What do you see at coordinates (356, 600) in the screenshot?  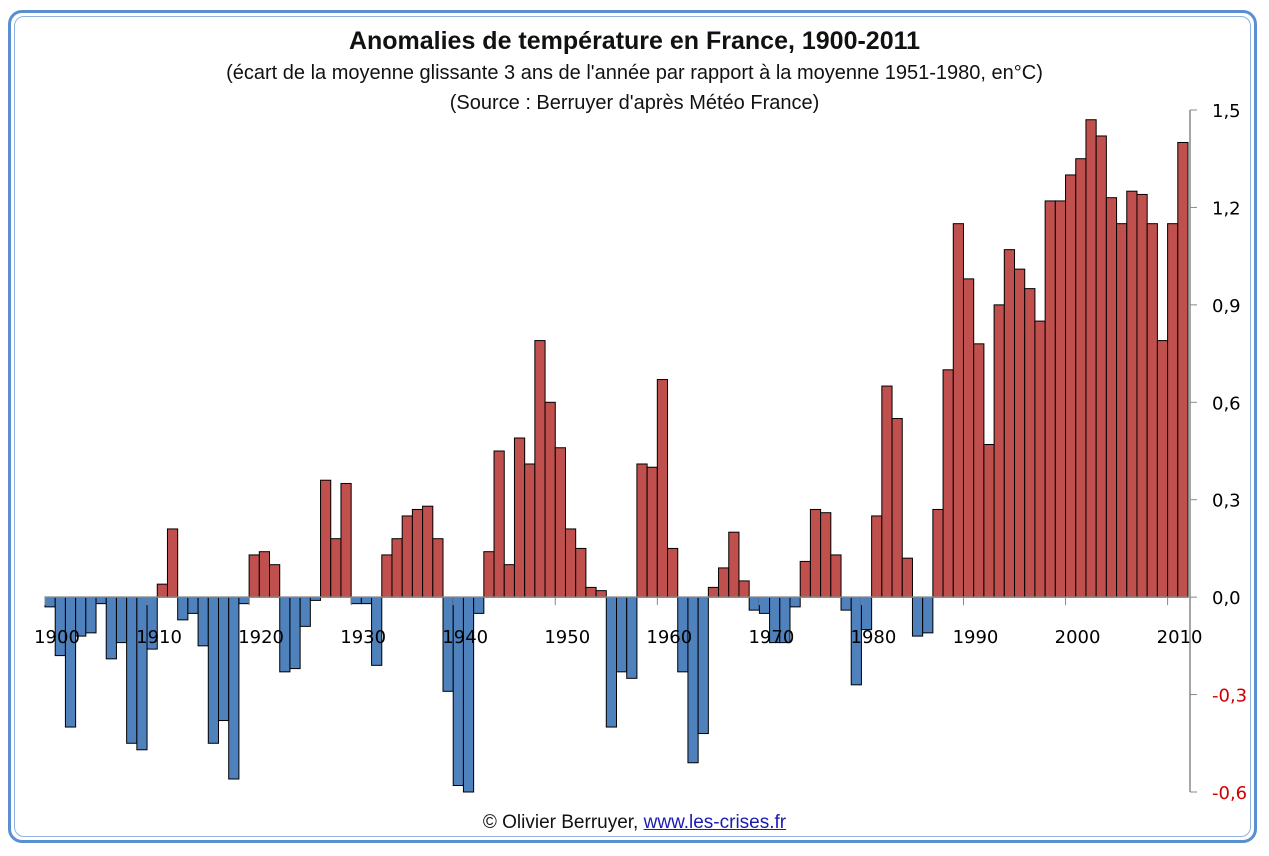 I see `bar-1930` at bounding box center [356, 600].